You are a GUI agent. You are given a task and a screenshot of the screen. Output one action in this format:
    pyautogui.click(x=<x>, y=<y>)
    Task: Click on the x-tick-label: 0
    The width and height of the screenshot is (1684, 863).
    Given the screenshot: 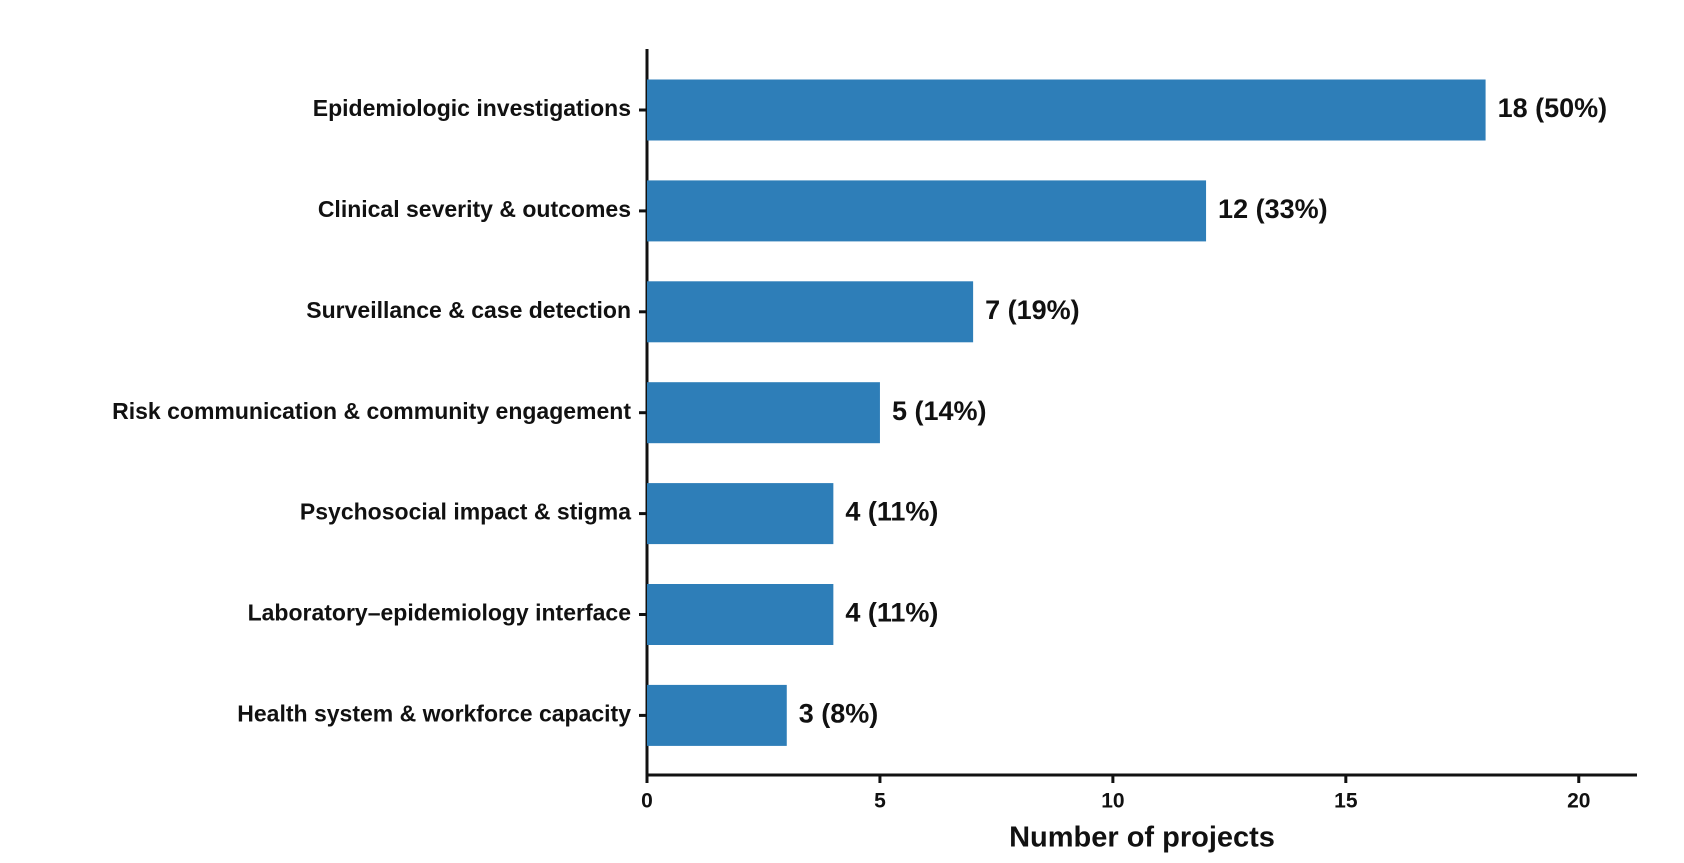 What is the action you would take?
    pyautogui.click(x=647, y=801)
    